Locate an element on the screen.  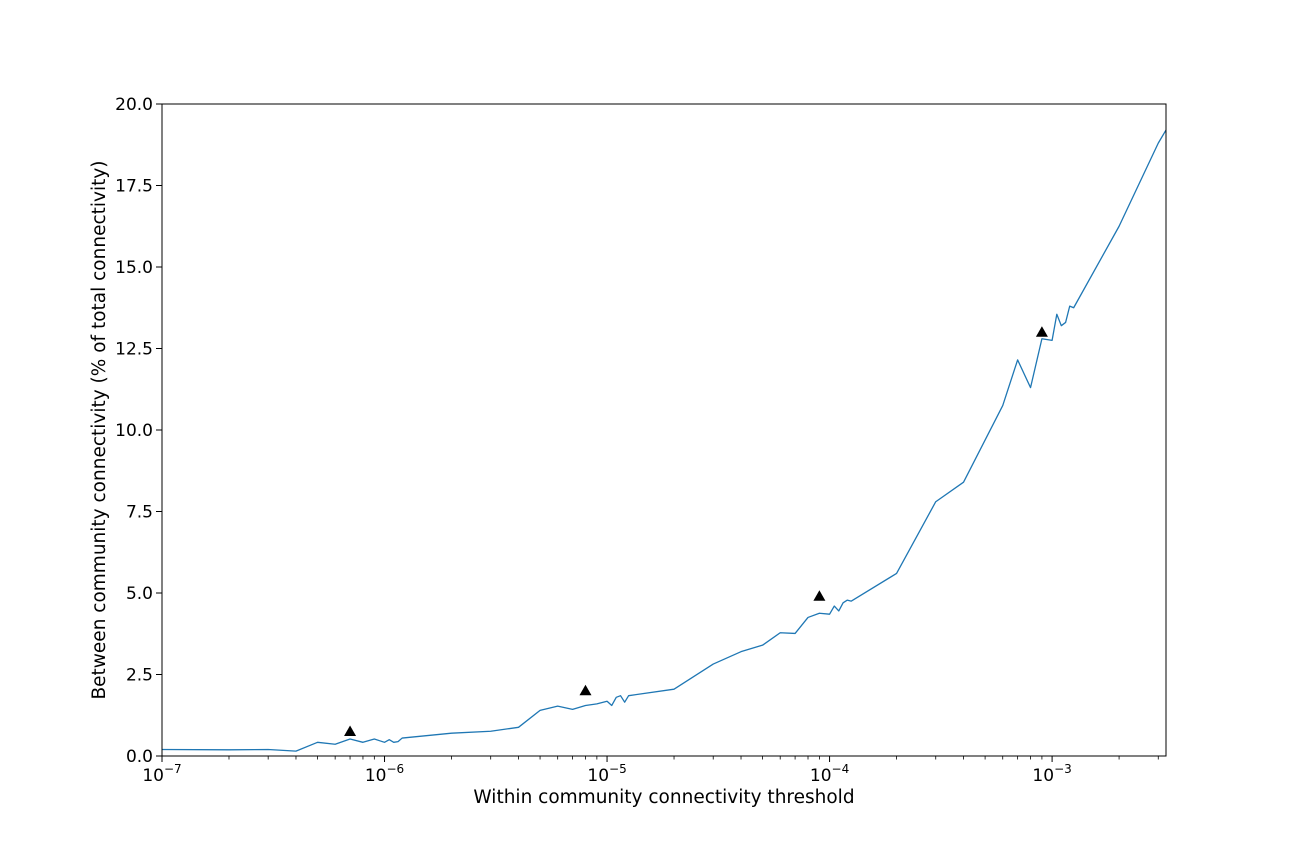
x-axis-label: Within community connectivity threshold is located at coordinates (663, 797).